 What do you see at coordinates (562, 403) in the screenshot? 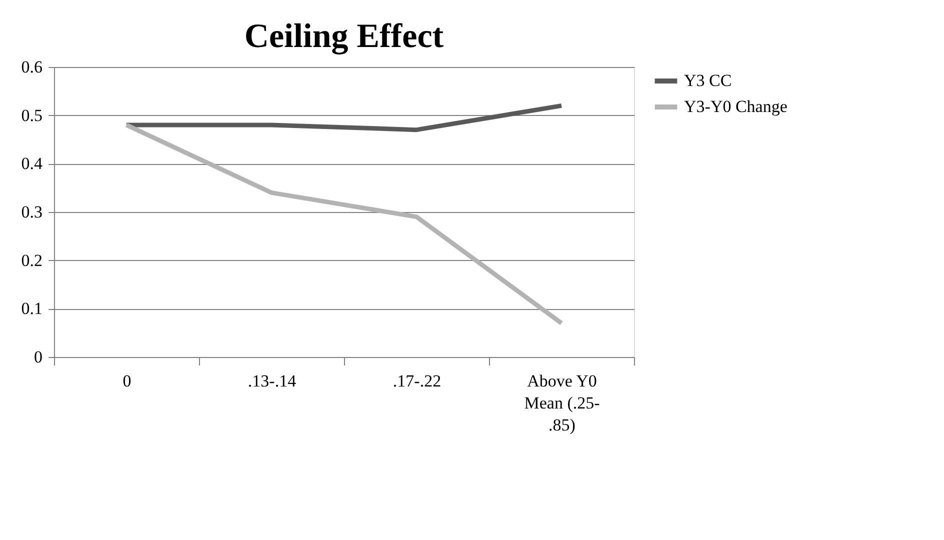
I see `x-tick-label: Above Y0 Mean (.25-.85)` at bounding box center [562, 403].